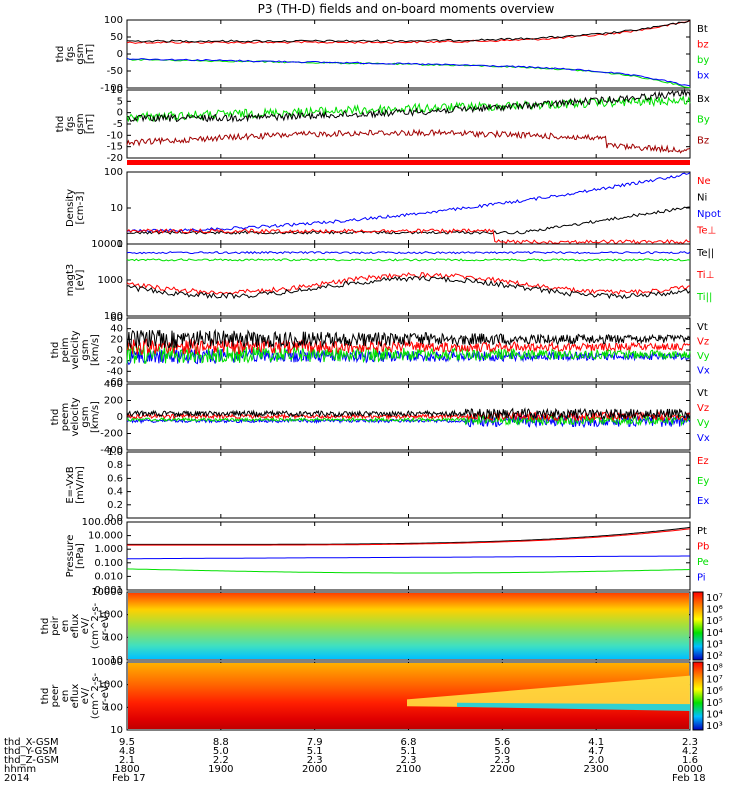  Describe the element at coordinates (90, 124) in the screenshot. I see `y-axis-label: [nT]` at that location.